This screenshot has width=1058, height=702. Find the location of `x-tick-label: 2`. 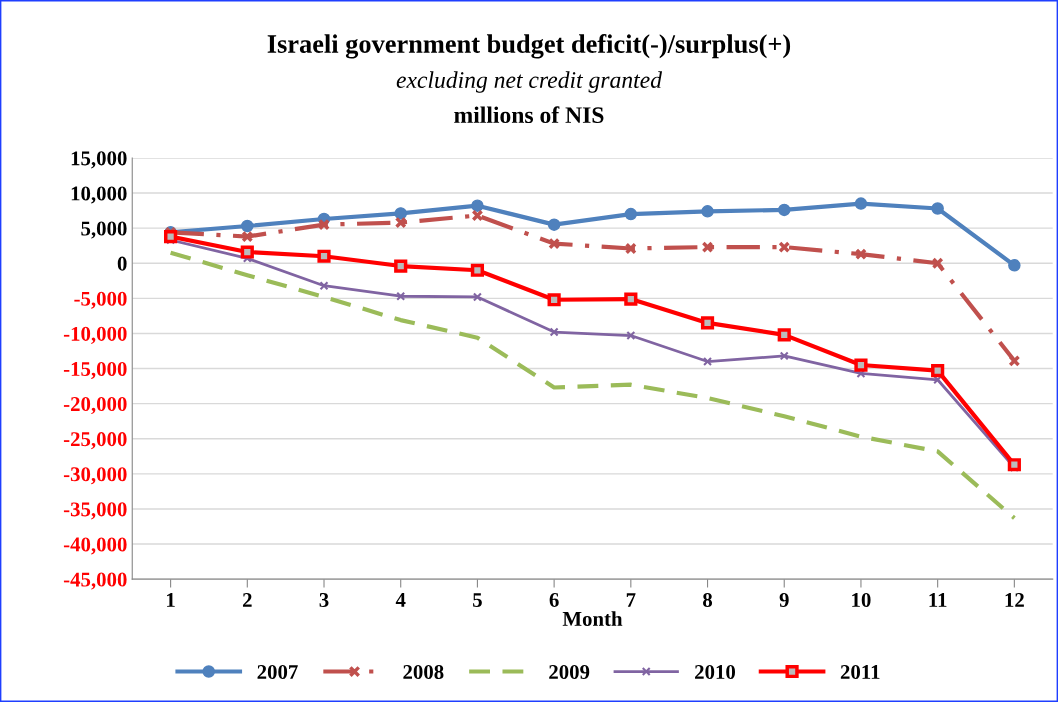

x-tick-label: 2 is located at coordinates (247, 600).